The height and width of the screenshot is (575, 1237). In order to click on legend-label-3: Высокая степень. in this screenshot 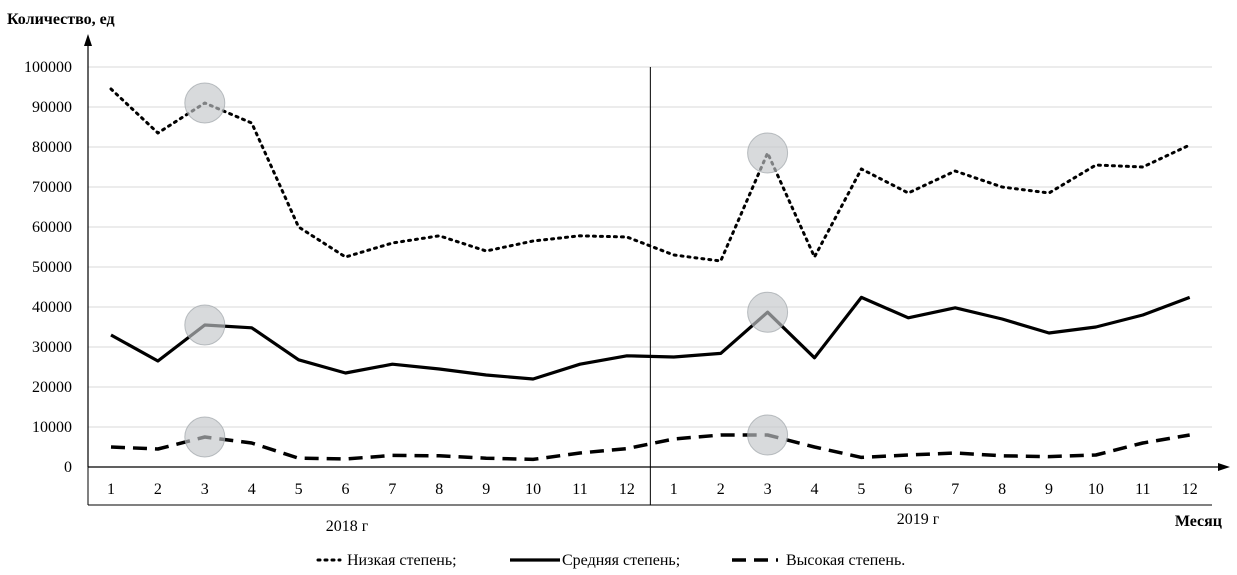, I will do `click(845, 560)`.